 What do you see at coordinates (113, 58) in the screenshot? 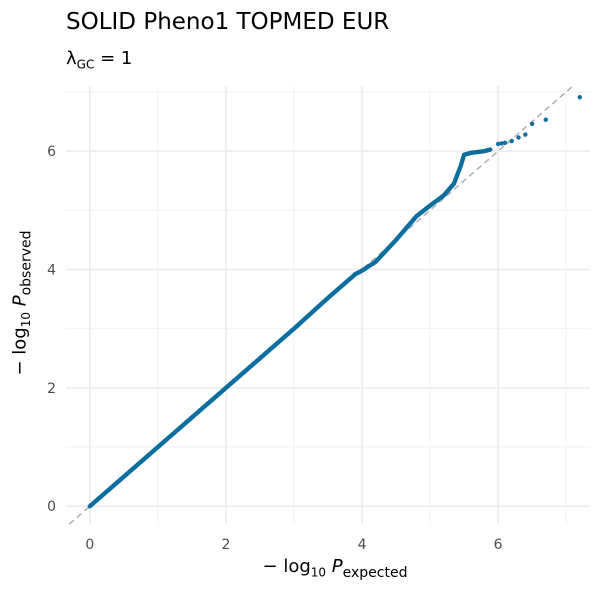
I see `lambda-value: = 1` at bounding box center [113, 58].